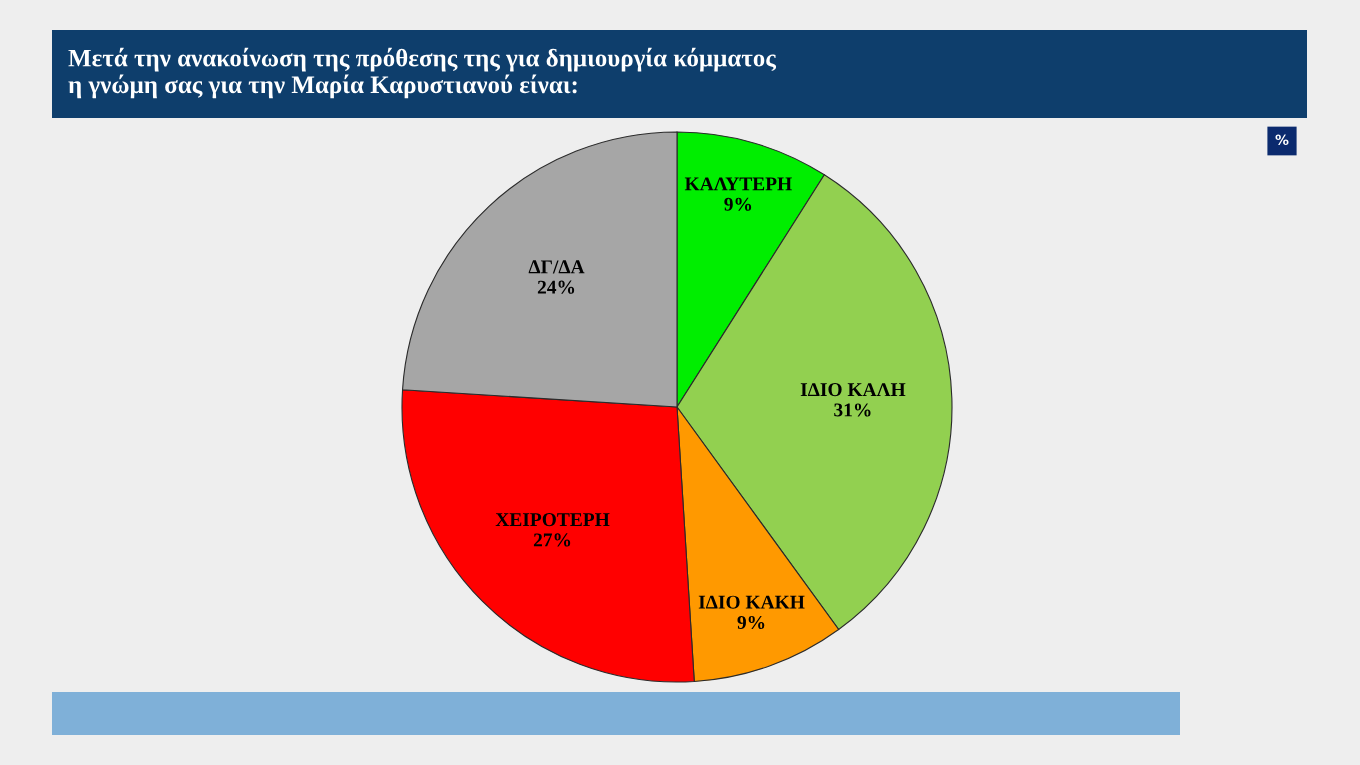  What do you see at coordinates (852, 410) in the screenshot?
I see `data-label: 31%` at bounding box center [852, 410].